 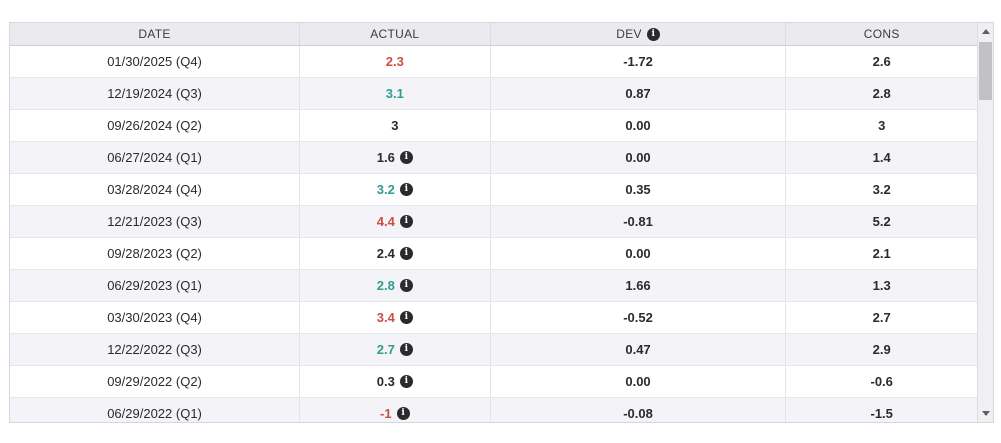 I want to click on column-header-cons-label: CONS, so click(x=881, y=34).